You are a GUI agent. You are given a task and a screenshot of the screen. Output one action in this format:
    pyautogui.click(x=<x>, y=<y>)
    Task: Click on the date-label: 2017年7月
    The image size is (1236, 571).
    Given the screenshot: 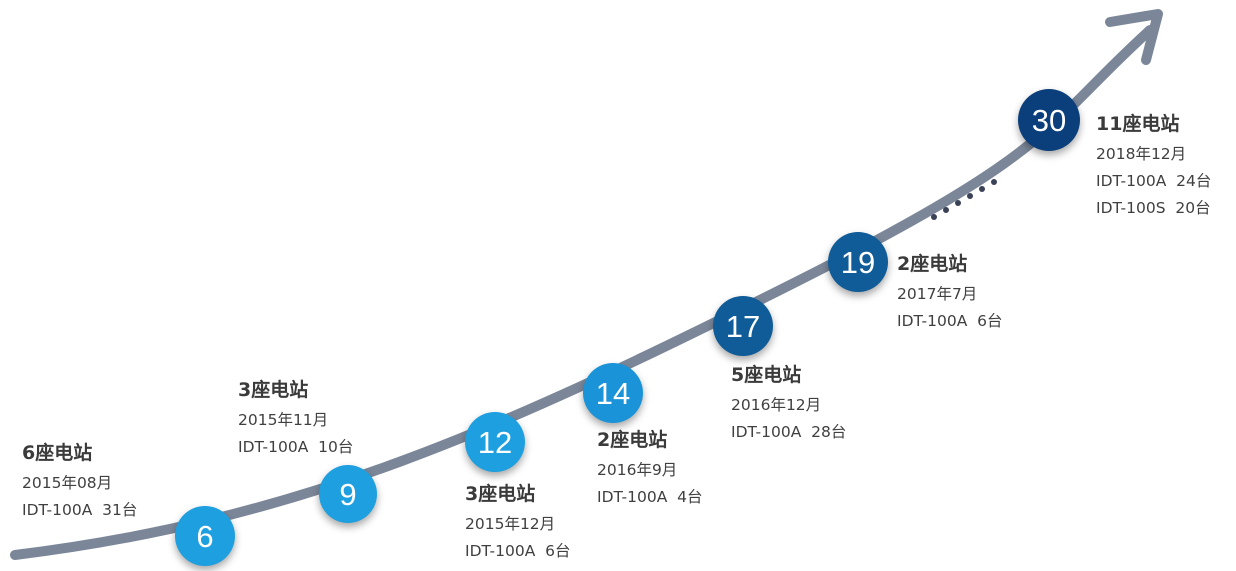 What is the action you would take?
    pyautogui.click(x=937, y=294)
    